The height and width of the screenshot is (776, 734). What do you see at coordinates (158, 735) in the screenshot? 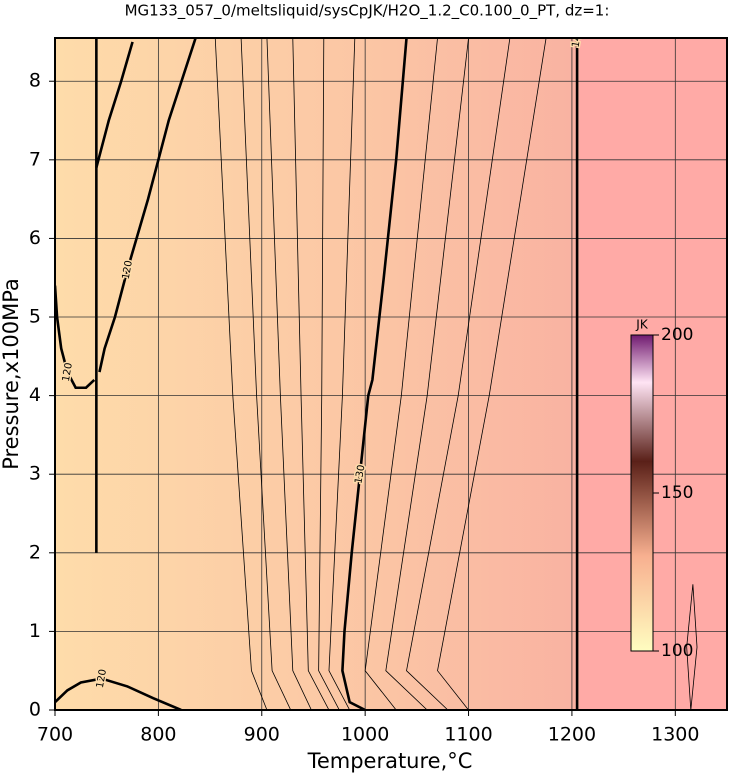
I see `x-tick-label: 800` at bounding box center [158, 735].